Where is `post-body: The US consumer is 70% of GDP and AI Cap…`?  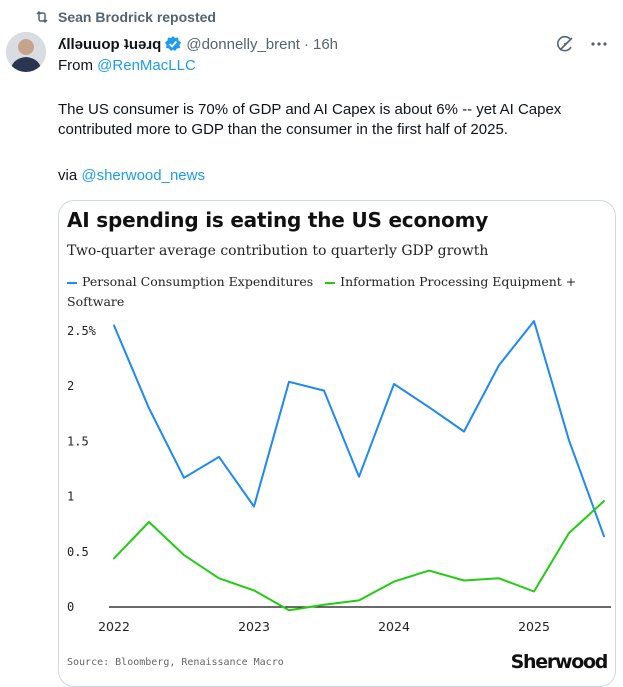
post-body: The US consumer is 70% of GDP and AI Cap… is located at coordinates (310, 119).